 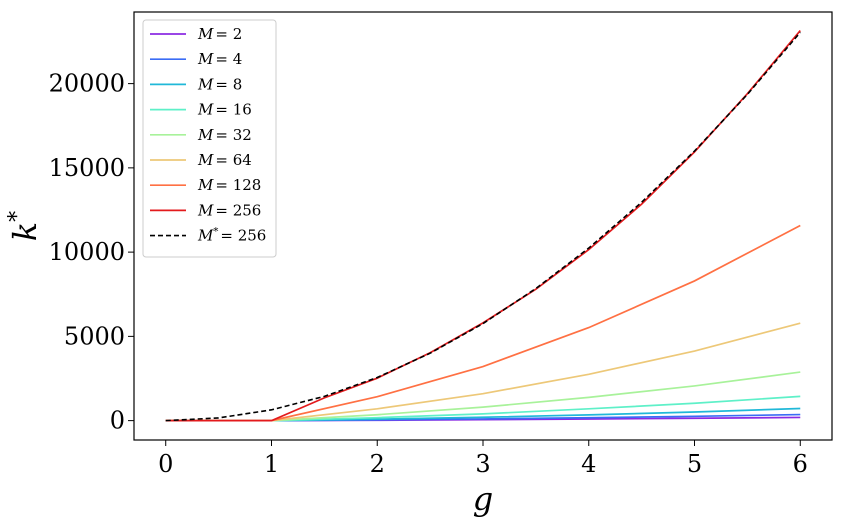 I want to click on legend-label: M = 256, so click(x=229, y=210).